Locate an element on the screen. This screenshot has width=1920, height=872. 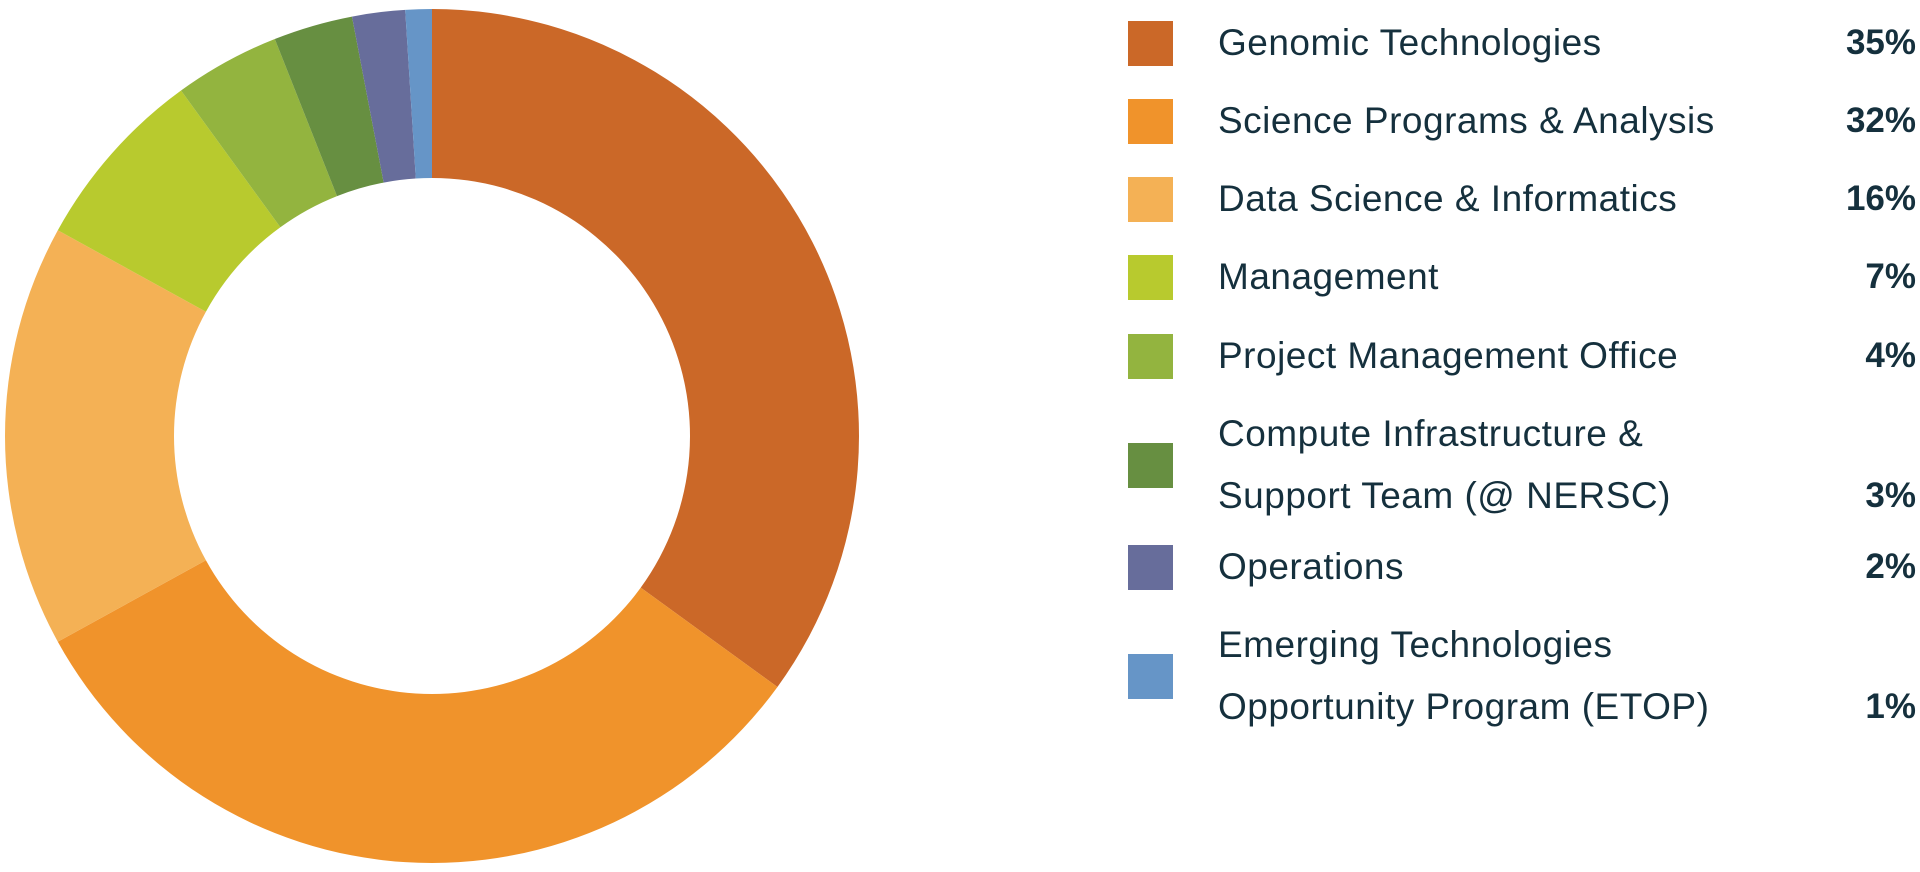
legend-item-management: Management 7% is located at coordinates (1524, 277).